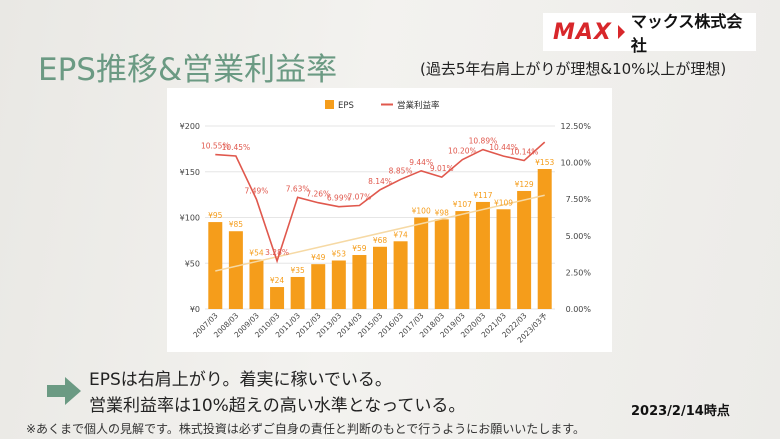 The image size is (780, 439). What do you see at coordinates (380, 181) in the screenshot?
I see `margin-data-label: 8.14%` at bounding box center [380, 181].